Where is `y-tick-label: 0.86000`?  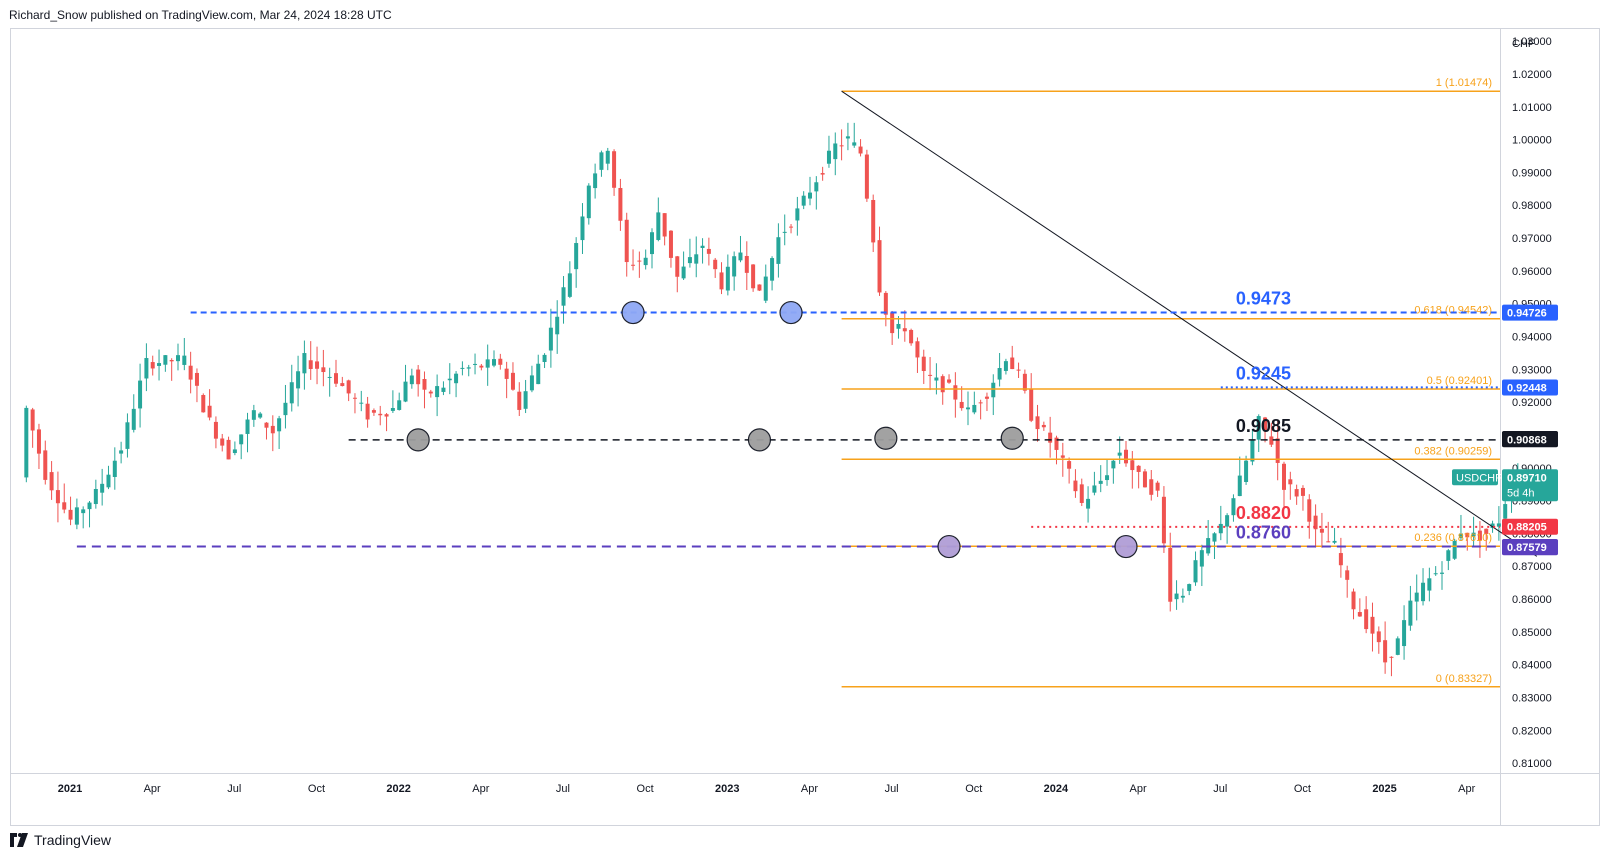
y-tick-label: 0.86000 is located at coordinates (1532, 600).